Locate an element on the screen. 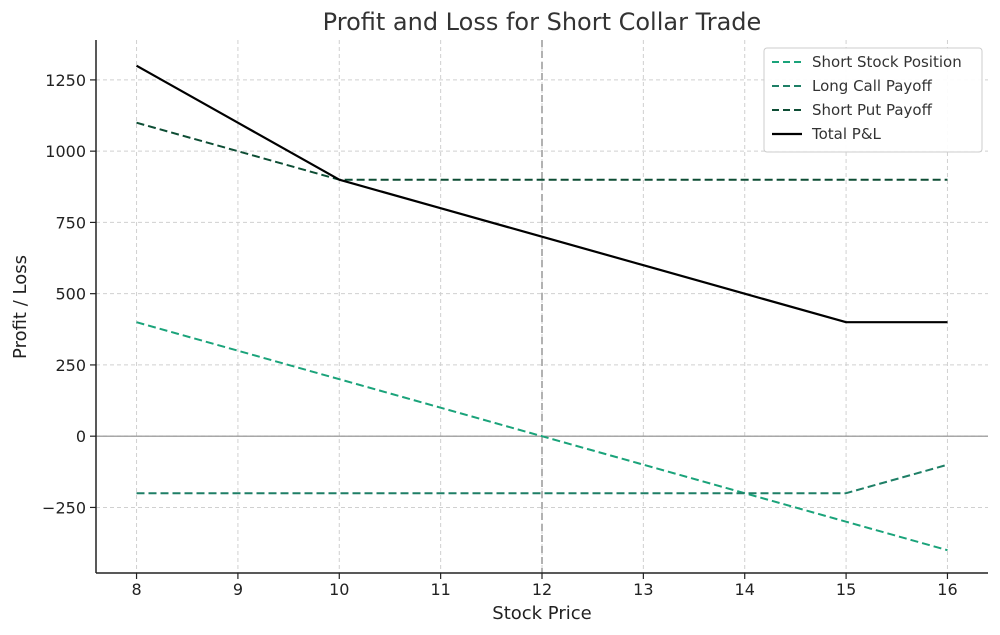 The width and height of the screenshot is (1000, 635). y-tick-label: 750 is located at coordinates (70, 222).